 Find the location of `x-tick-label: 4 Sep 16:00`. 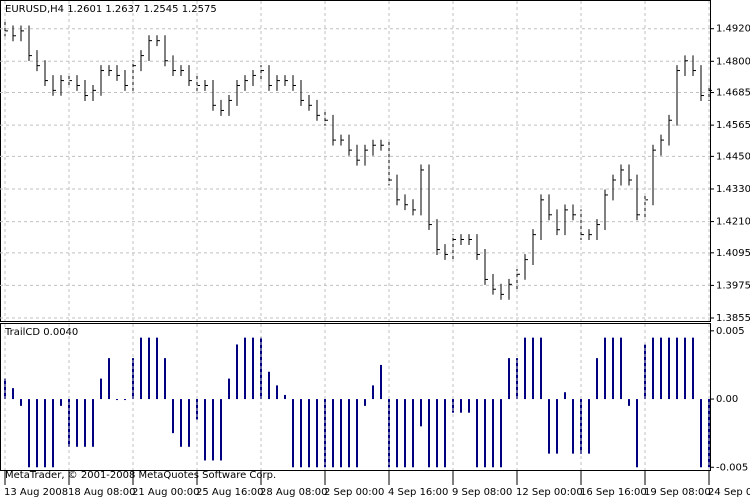

x-tick-label: 4 Sep 16:00 is located at coordinates (418, 492).